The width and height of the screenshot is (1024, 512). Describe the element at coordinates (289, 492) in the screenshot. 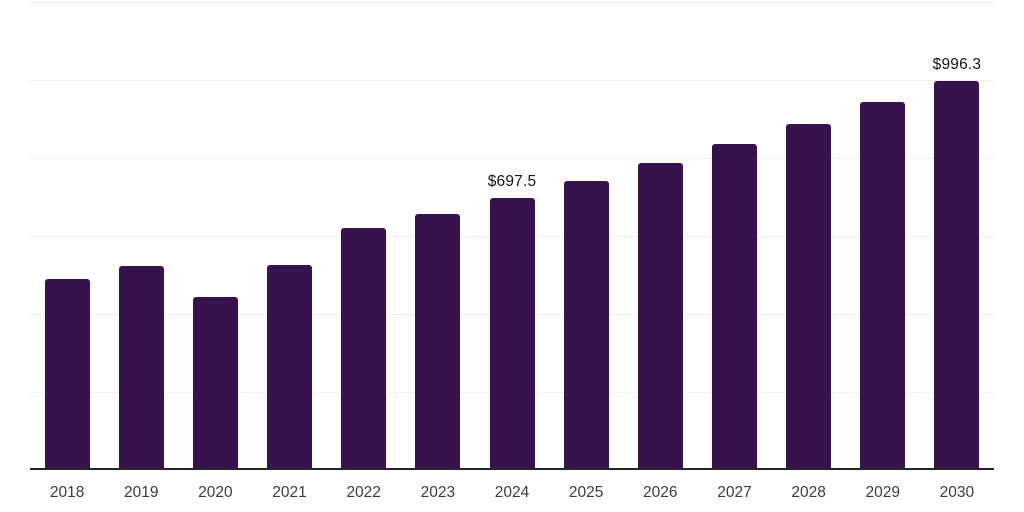

I see `x-tick-2021: 2021` at that location.